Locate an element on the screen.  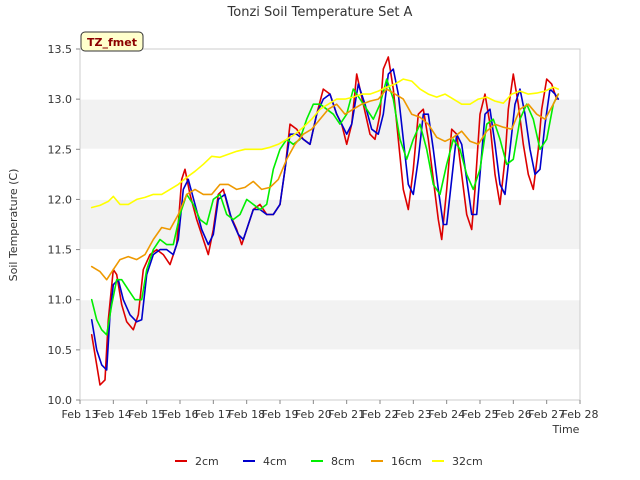
legend-item-16cm: 16cm is located at coordinates (396, 461).